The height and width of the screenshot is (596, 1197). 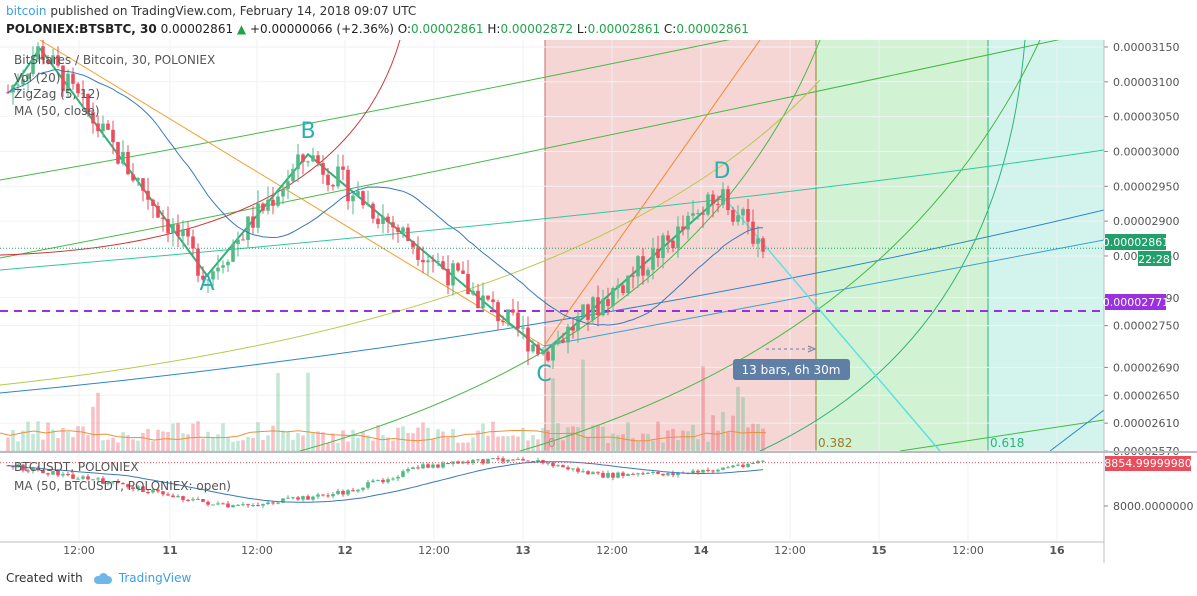 What do you see at coordinates (1057, 550) in the screenshot?
I see `x-tick-label: 16` at bounding box center [1057, 550].